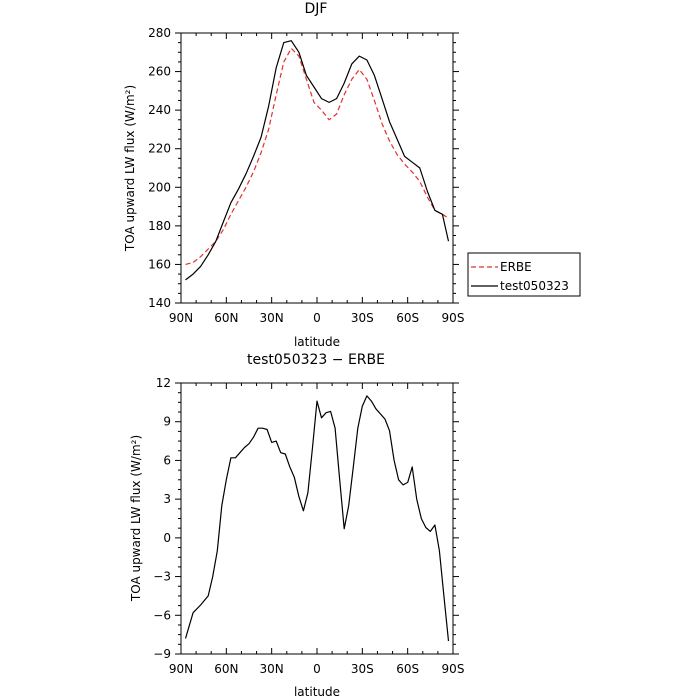 This screenshot has height=700, width=700. Describe the element at coordinates (534, 286) in the screenshot. I see `legend-label-test050323: test050323` at that location.